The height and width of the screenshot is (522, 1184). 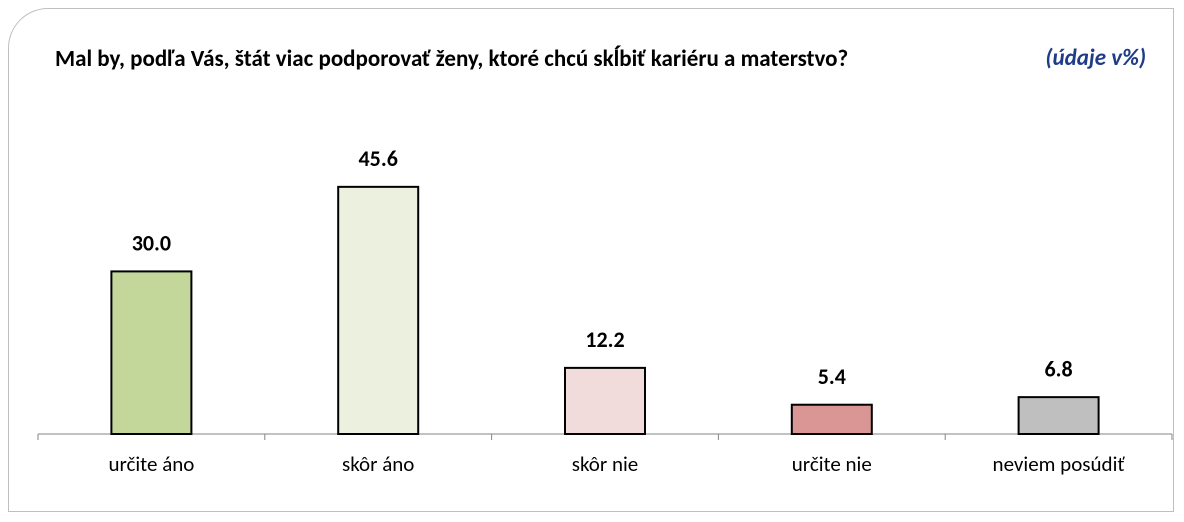 What do you see at coordinates (832, 376) in the screenshot?
I see `data-label: 5.4` at bounding box center [832, 376].